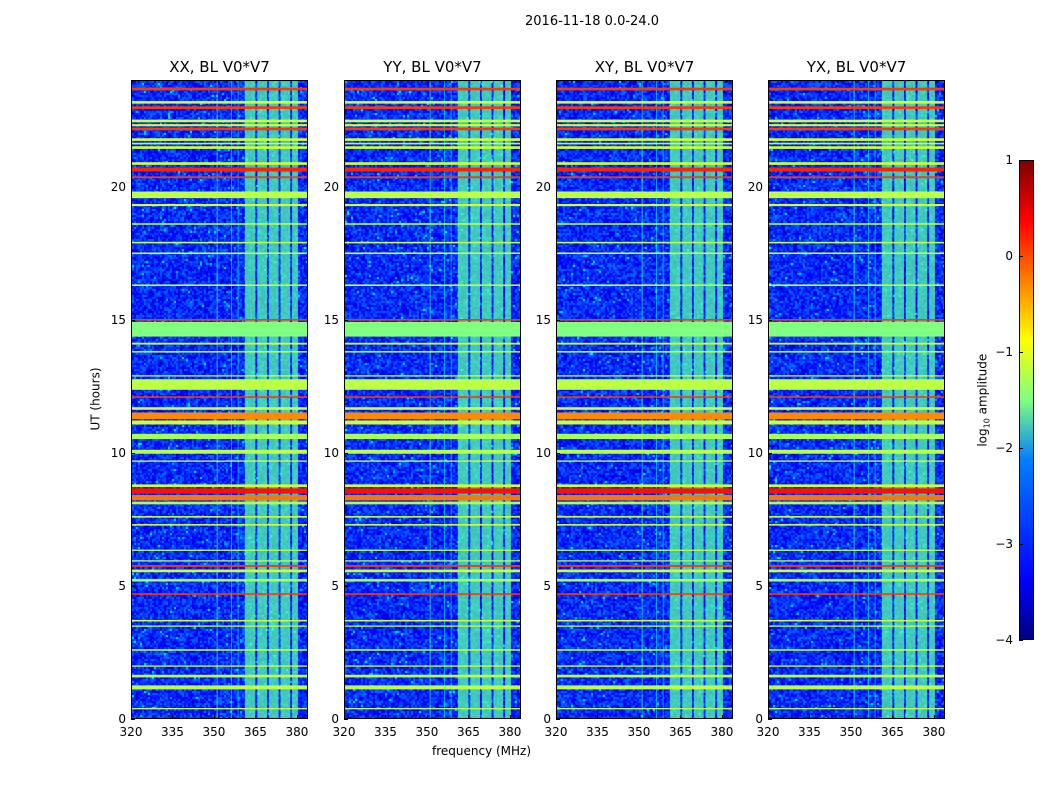  Describe the element at coordinates (1009, 160) in the screenshot. I see `colorbar-tick-label: 1` at that location.